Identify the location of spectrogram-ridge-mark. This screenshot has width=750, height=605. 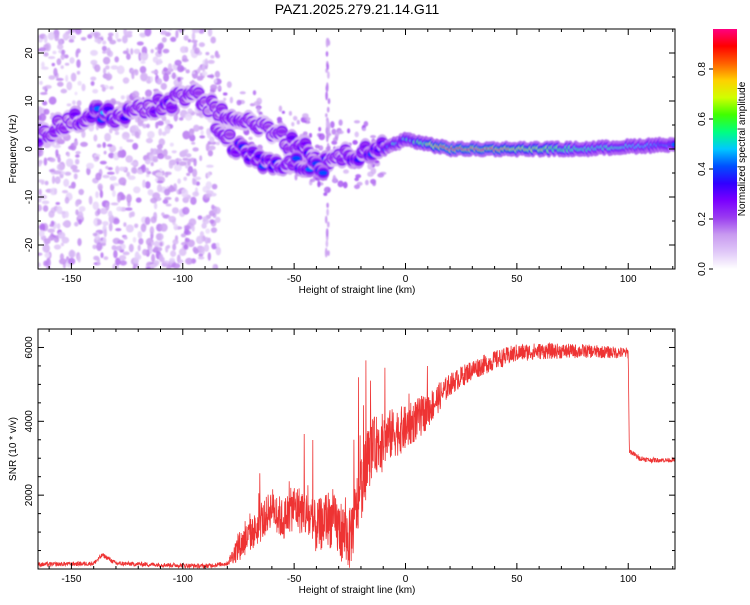
(198, 93).